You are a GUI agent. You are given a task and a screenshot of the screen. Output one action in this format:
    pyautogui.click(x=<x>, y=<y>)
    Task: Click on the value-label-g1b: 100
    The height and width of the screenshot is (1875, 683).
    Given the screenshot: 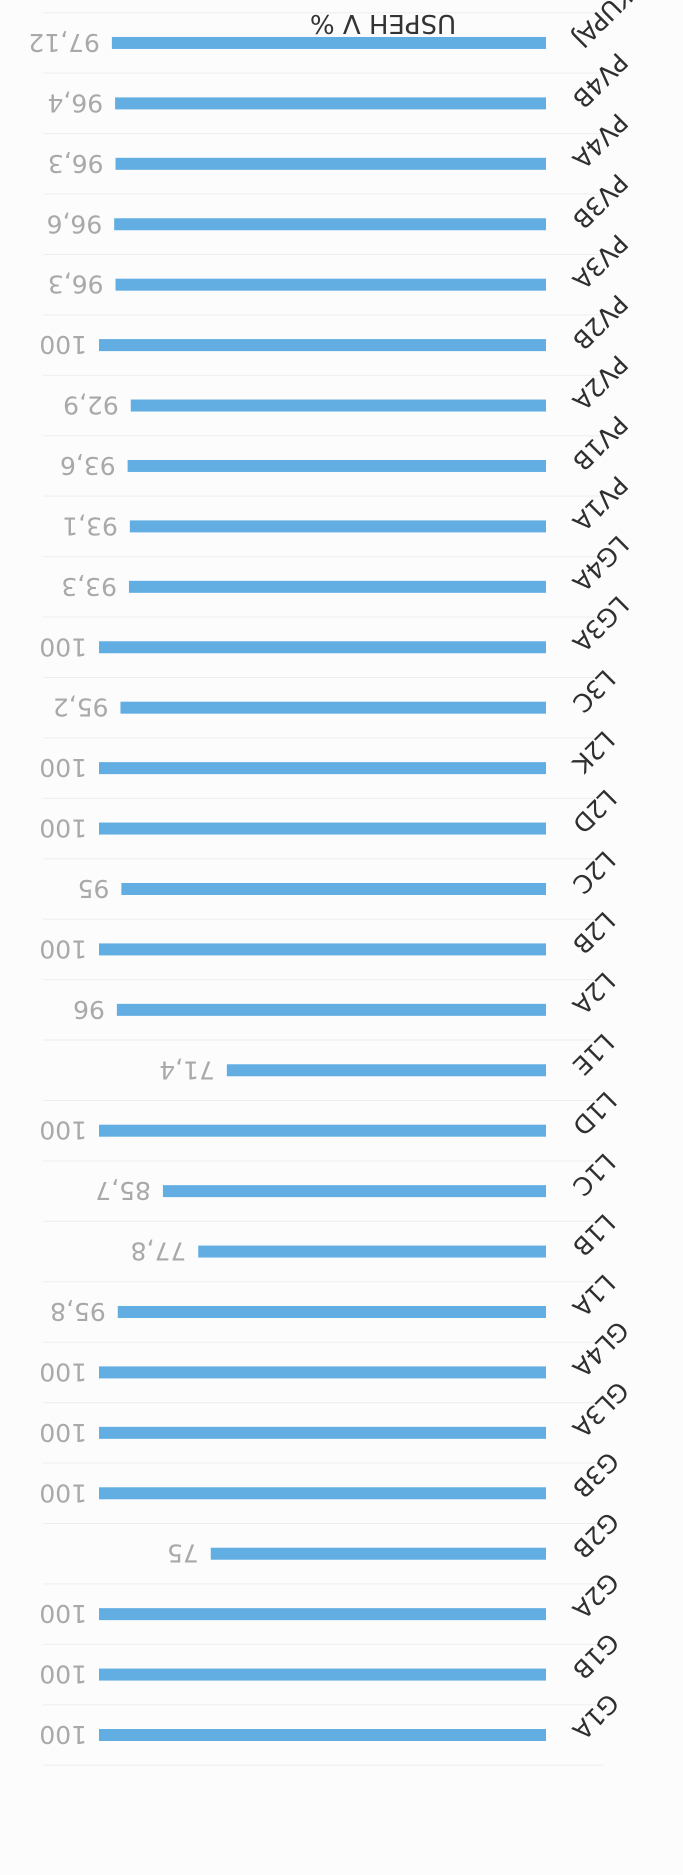 What is the action you would take?
    pyautogui.click(x=63, y=1674)
    